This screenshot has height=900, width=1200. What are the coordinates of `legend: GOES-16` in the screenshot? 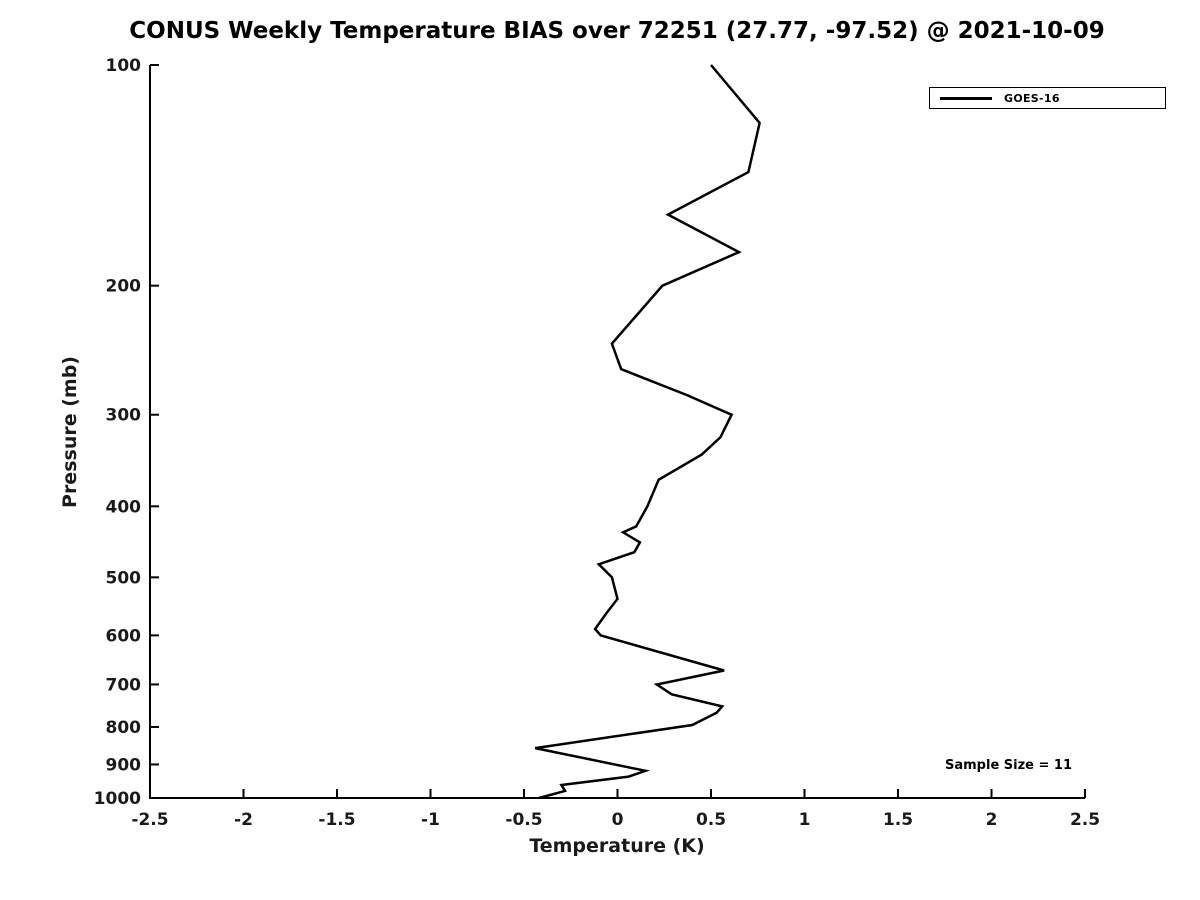 It's located at (1047, 98).